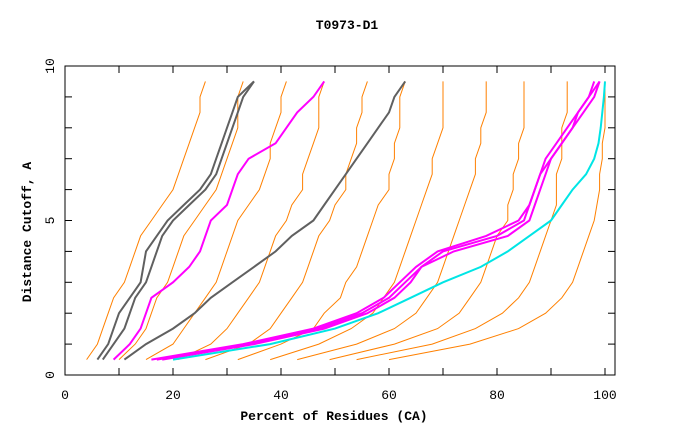 The image size is (680, 440). What do you see at coordinates (604, 395) in the screenshot?
I see `x-tick-label: 100` at bounding box center [604, 395].